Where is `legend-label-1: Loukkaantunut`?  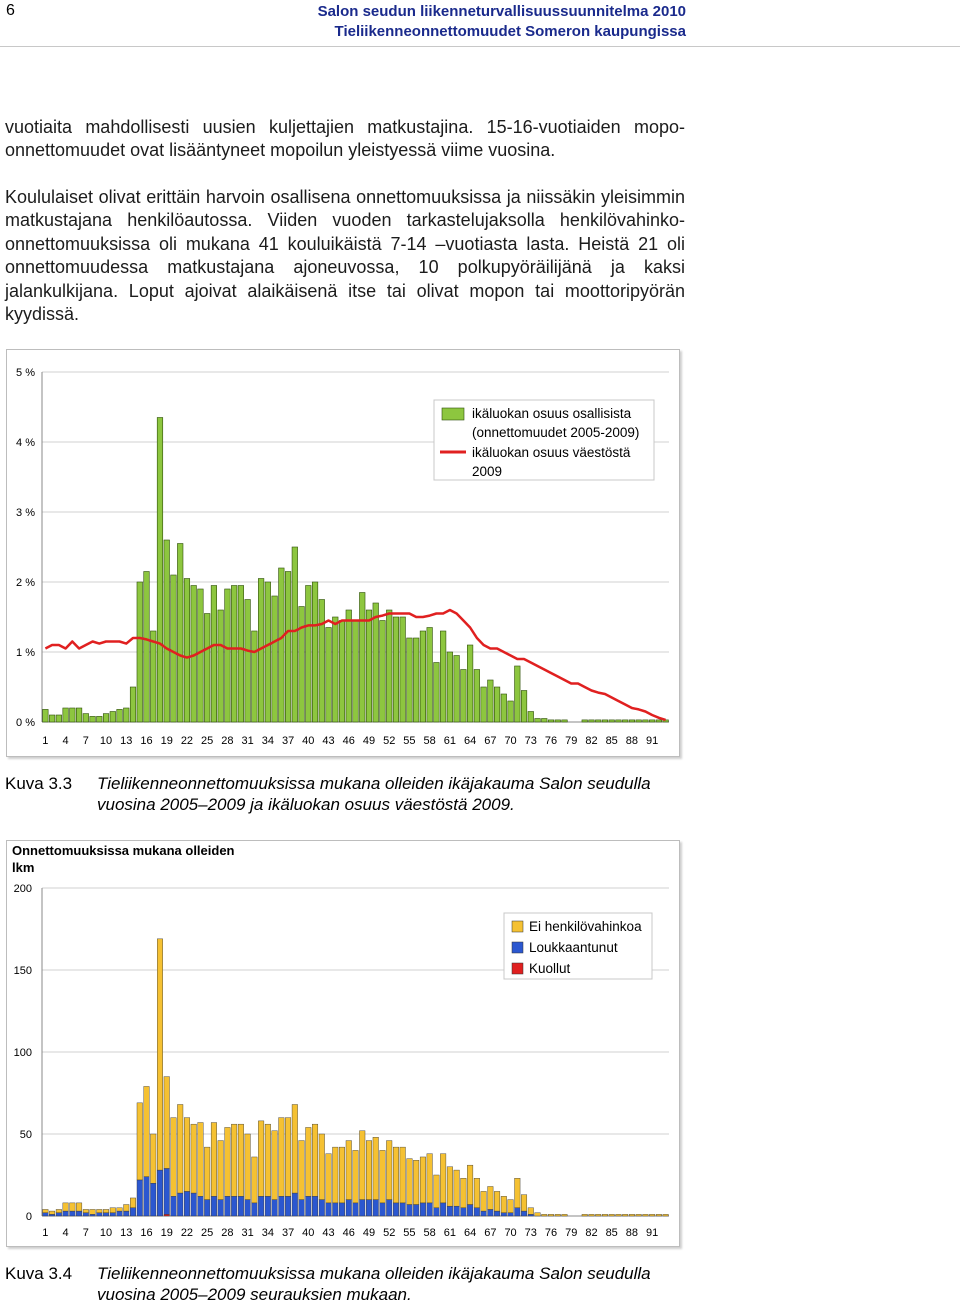
legend-label-1: Loukkaantunut is located at coordinates (573, 947).